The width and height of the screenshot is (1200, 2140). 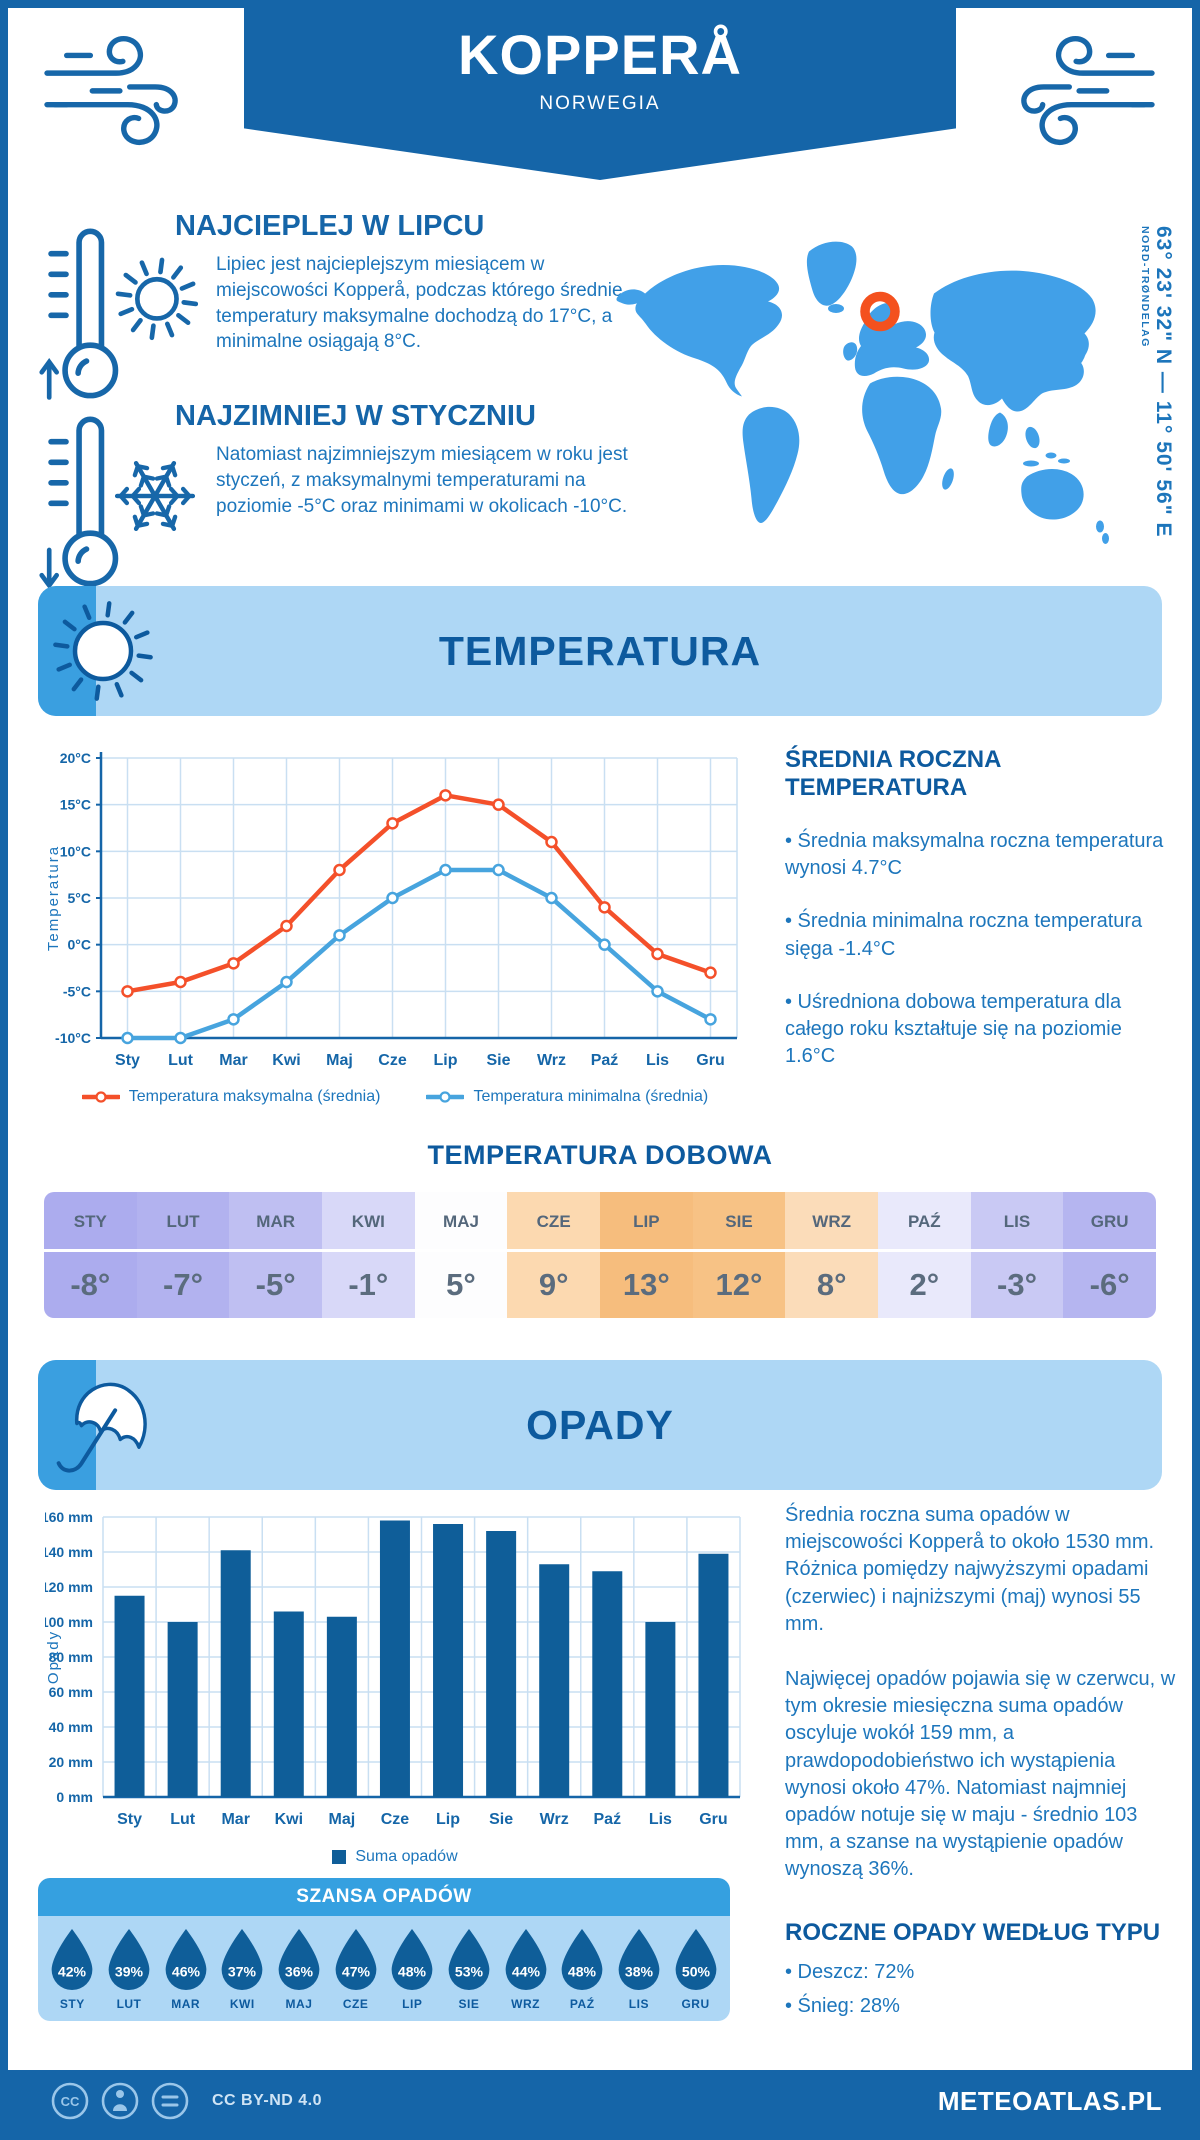 I want to click on raindrop-icon: 50%, so click(x=695, y=1959).